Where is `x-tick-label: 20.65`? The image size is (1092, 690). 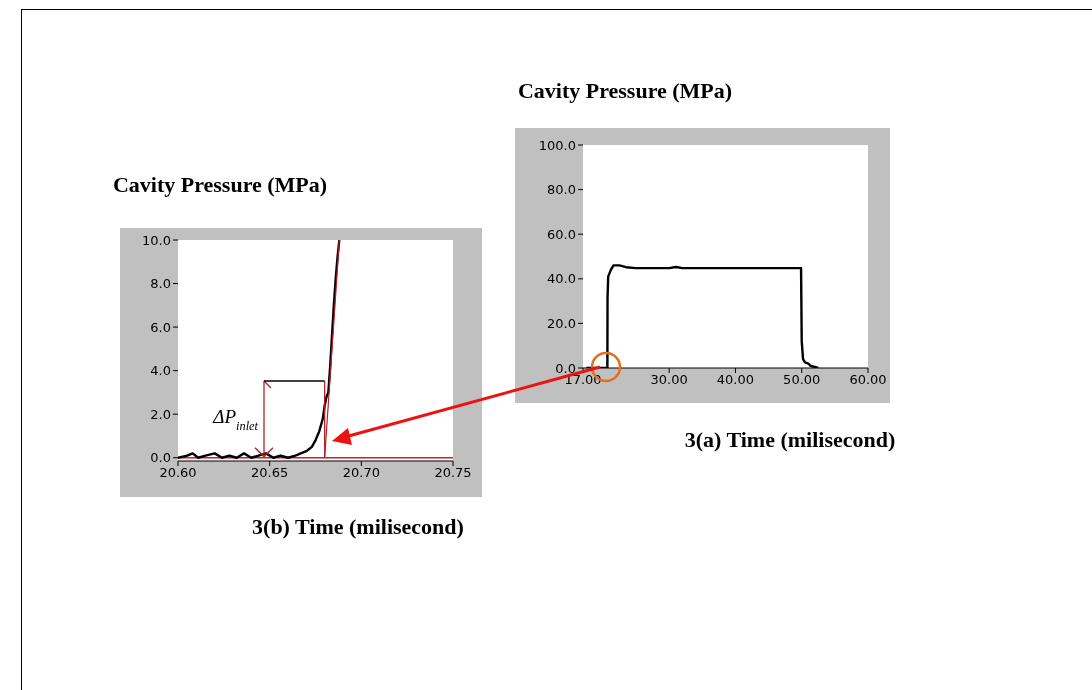 x-tick-label: 20.65 is located at coordinates (270, 473).